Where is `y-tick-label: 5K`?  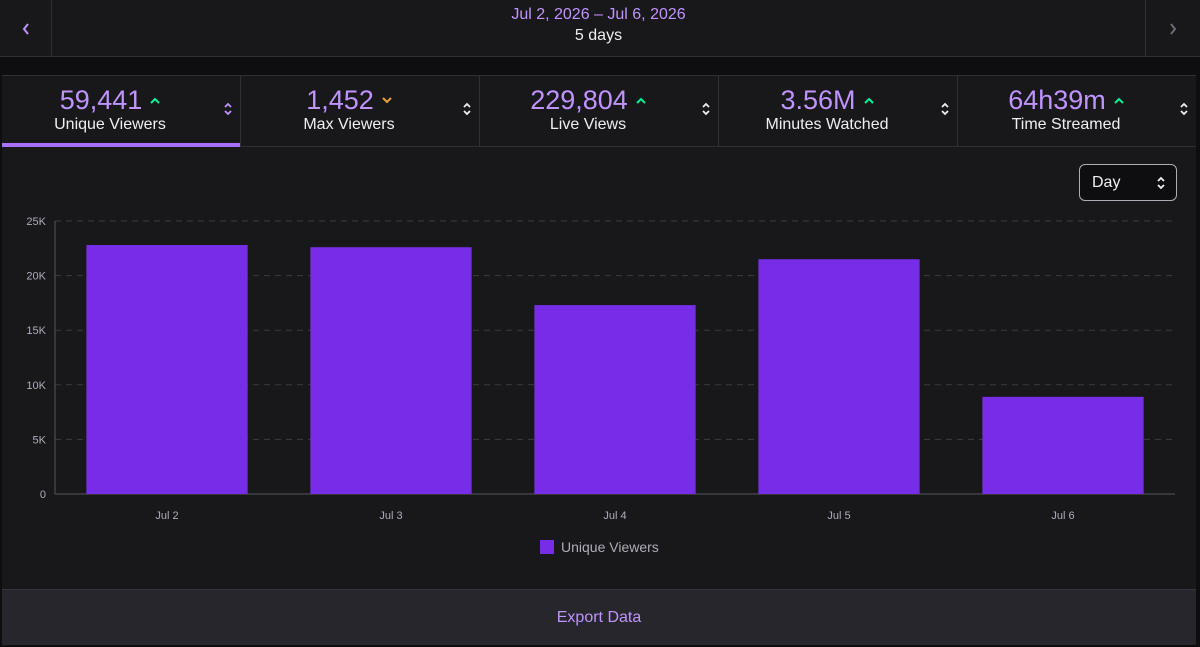 y-tick-label: 5K is located at coordinates (40, 440).